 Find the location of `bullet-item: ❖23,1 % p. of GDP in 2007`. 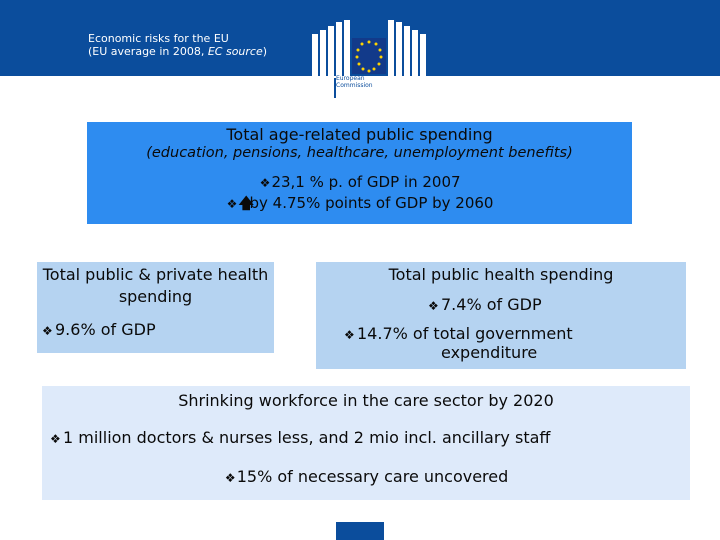

bullet-item: ❖23,1 % p. of GDP in 2007 is located at coordinates (360, 182).